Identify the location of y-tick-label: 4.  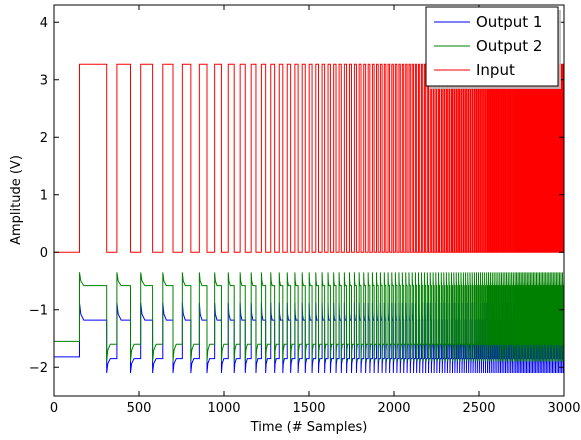
(44, 23).